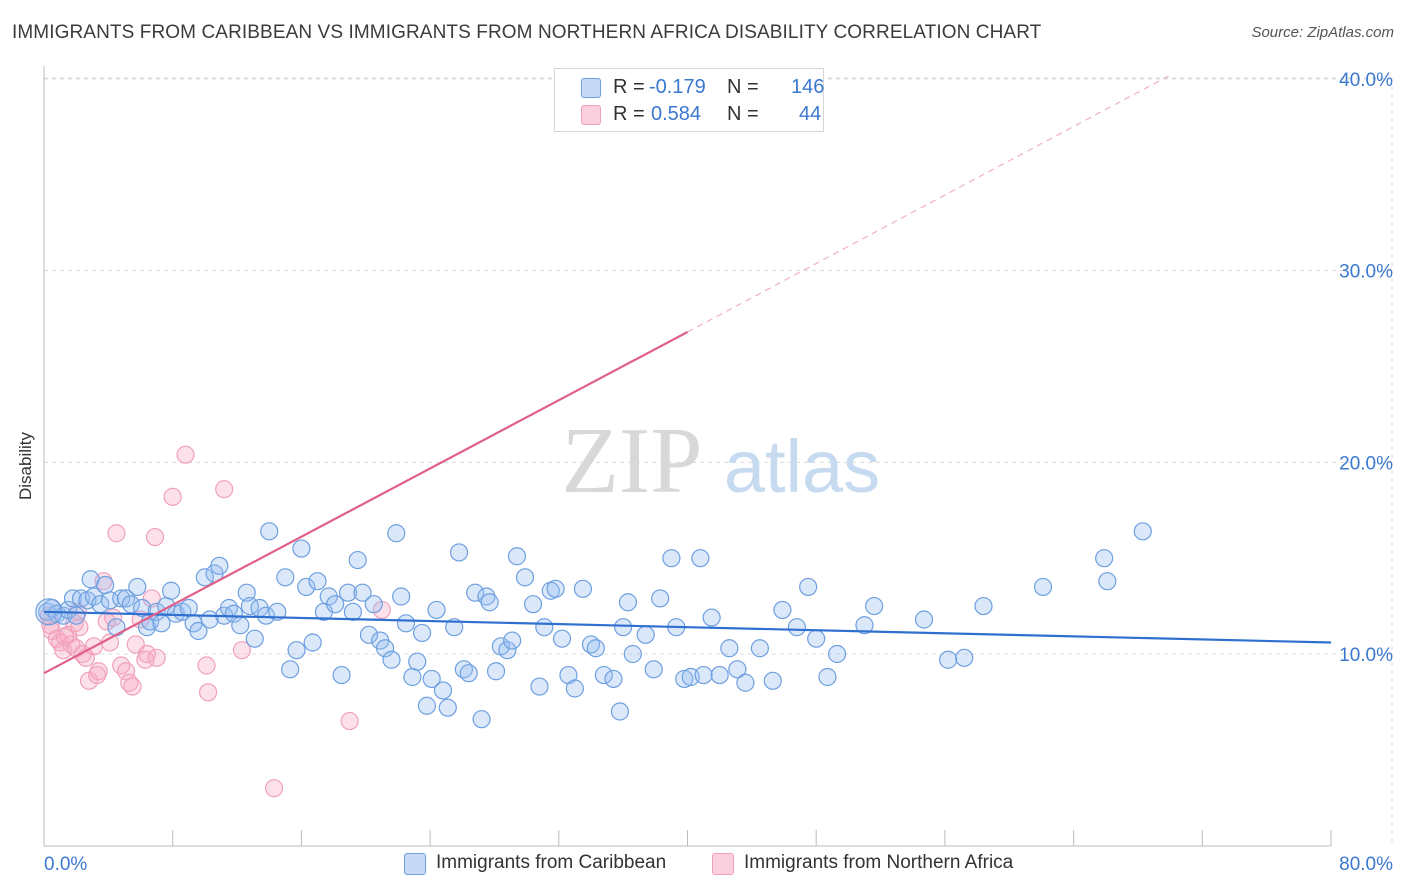 The image size is (1406, 892). I want to click on caribbean-trend-line, so click(687, 627).